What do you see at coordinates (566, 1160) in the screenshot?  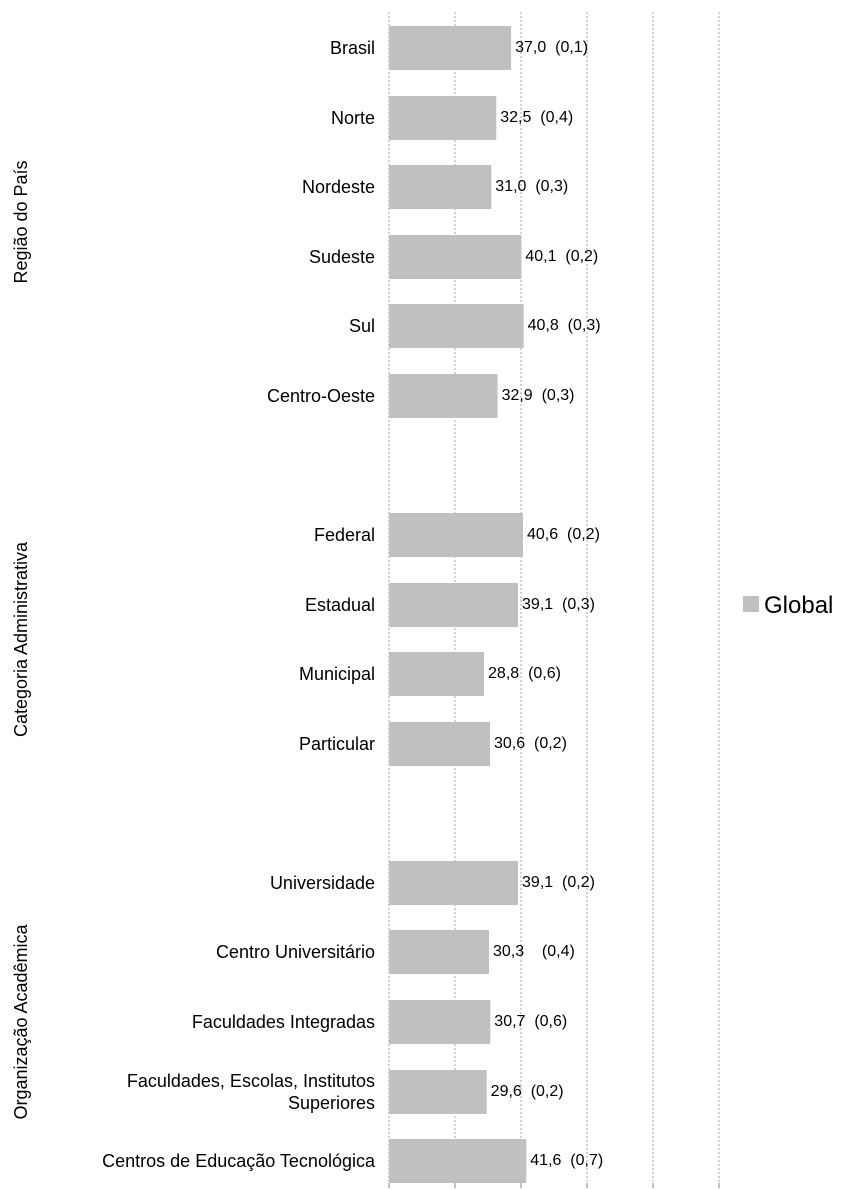 I see `data-label: 41,6 (0,7)` at bounding box center [566, 1160].